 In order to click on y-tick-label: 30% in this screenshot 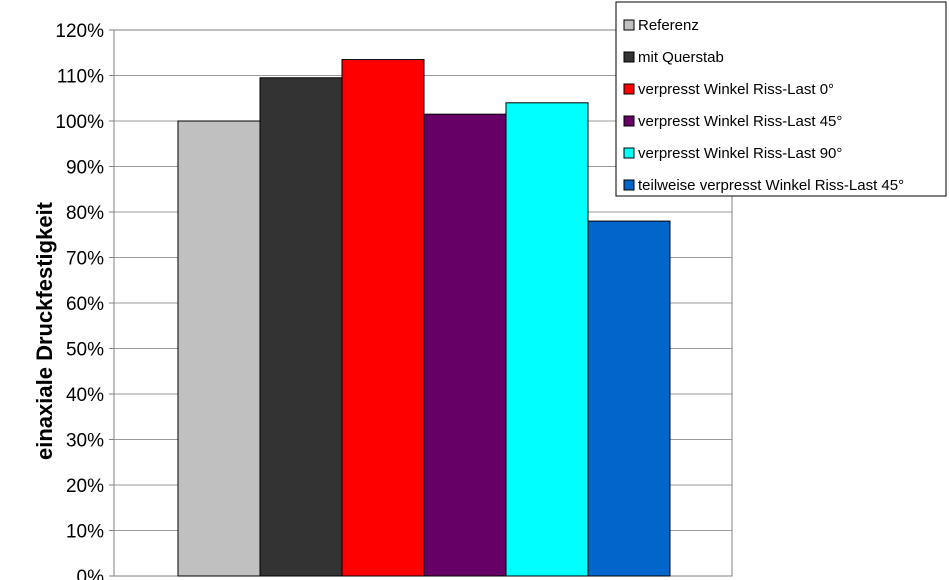, I will do `click(85, 441)`.